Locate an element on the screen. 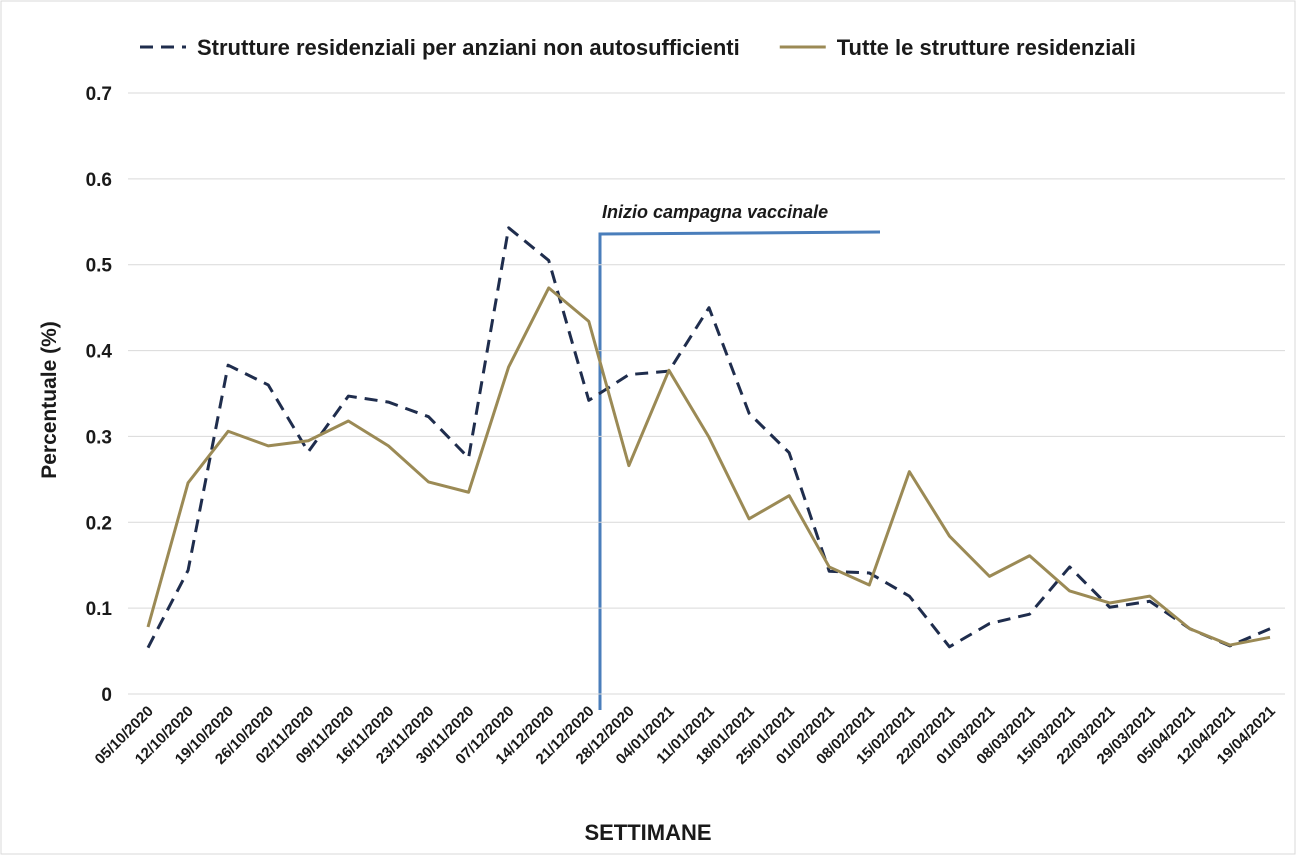 This screenshot has height=855, width=1296. legend-label: Tutte le strutture residenziali is located at coordinates (986, 47).